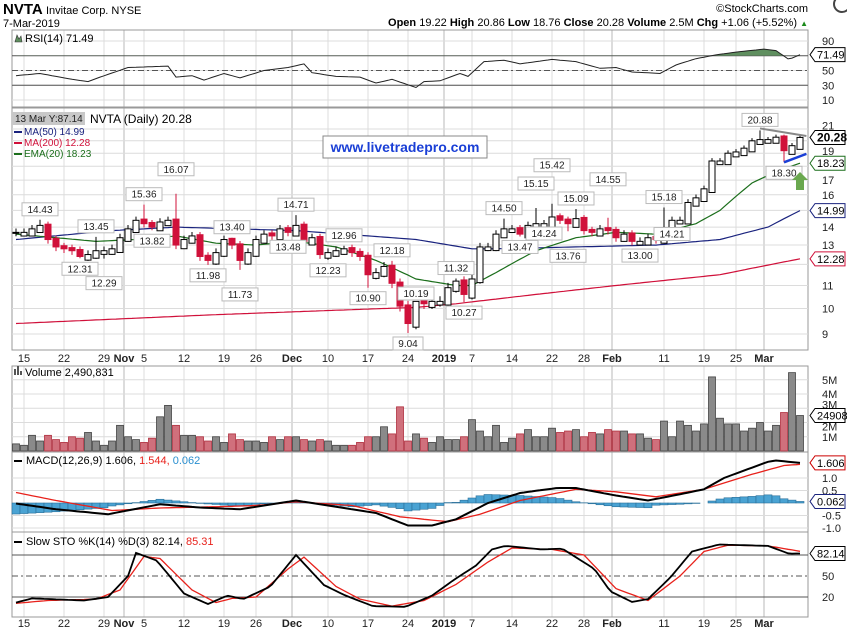 Image resolution: width=847 pixels, height=629 pixels. Describe the element at coordinates (831, 260) in the screenshot. I see `ma200-tag: 12.28` at that location.